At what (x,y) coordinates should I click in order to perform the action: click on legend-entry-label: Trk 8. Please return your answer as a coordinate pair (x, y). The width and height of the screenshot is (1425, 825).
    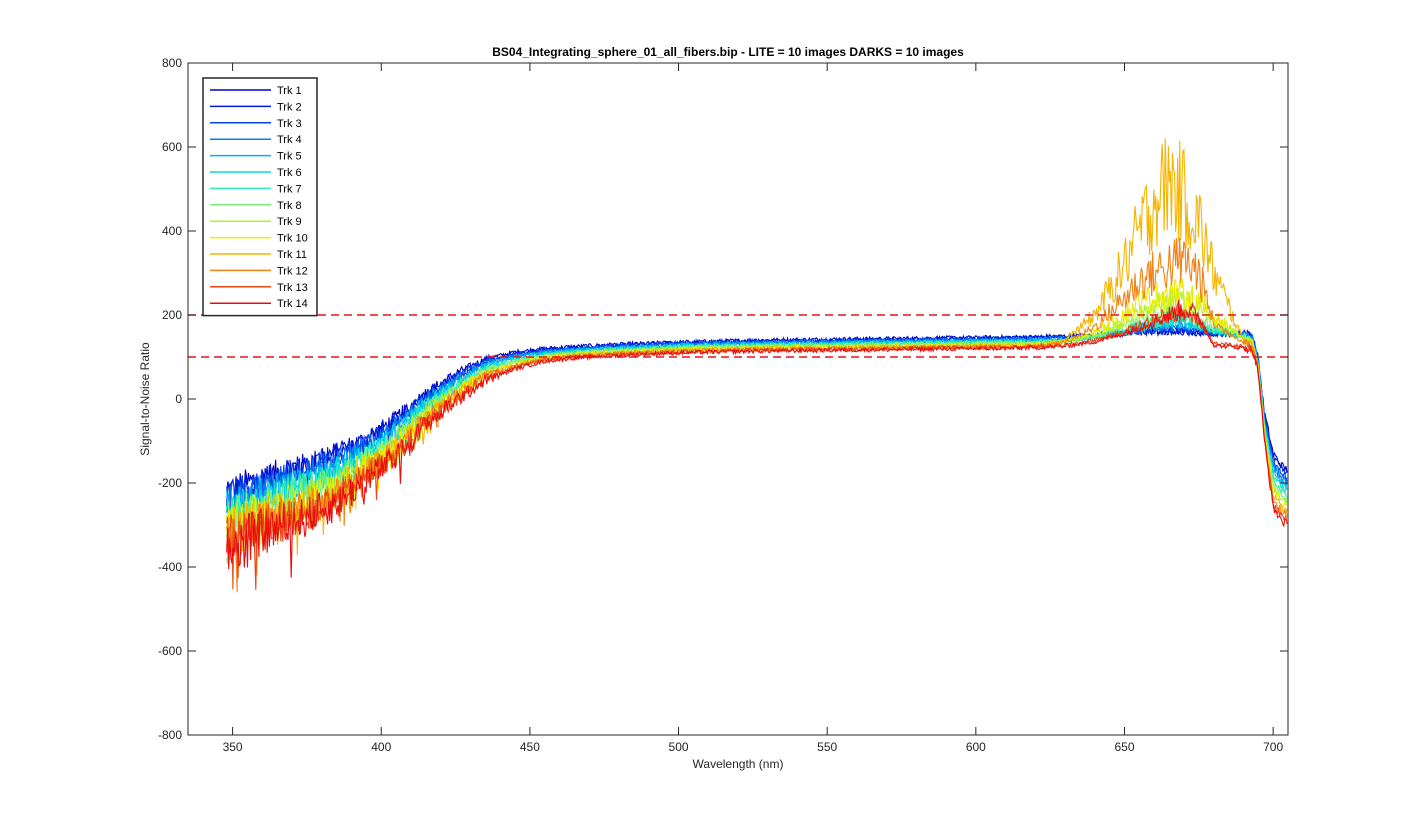
    Looking at the image, I should click on (289, 206).